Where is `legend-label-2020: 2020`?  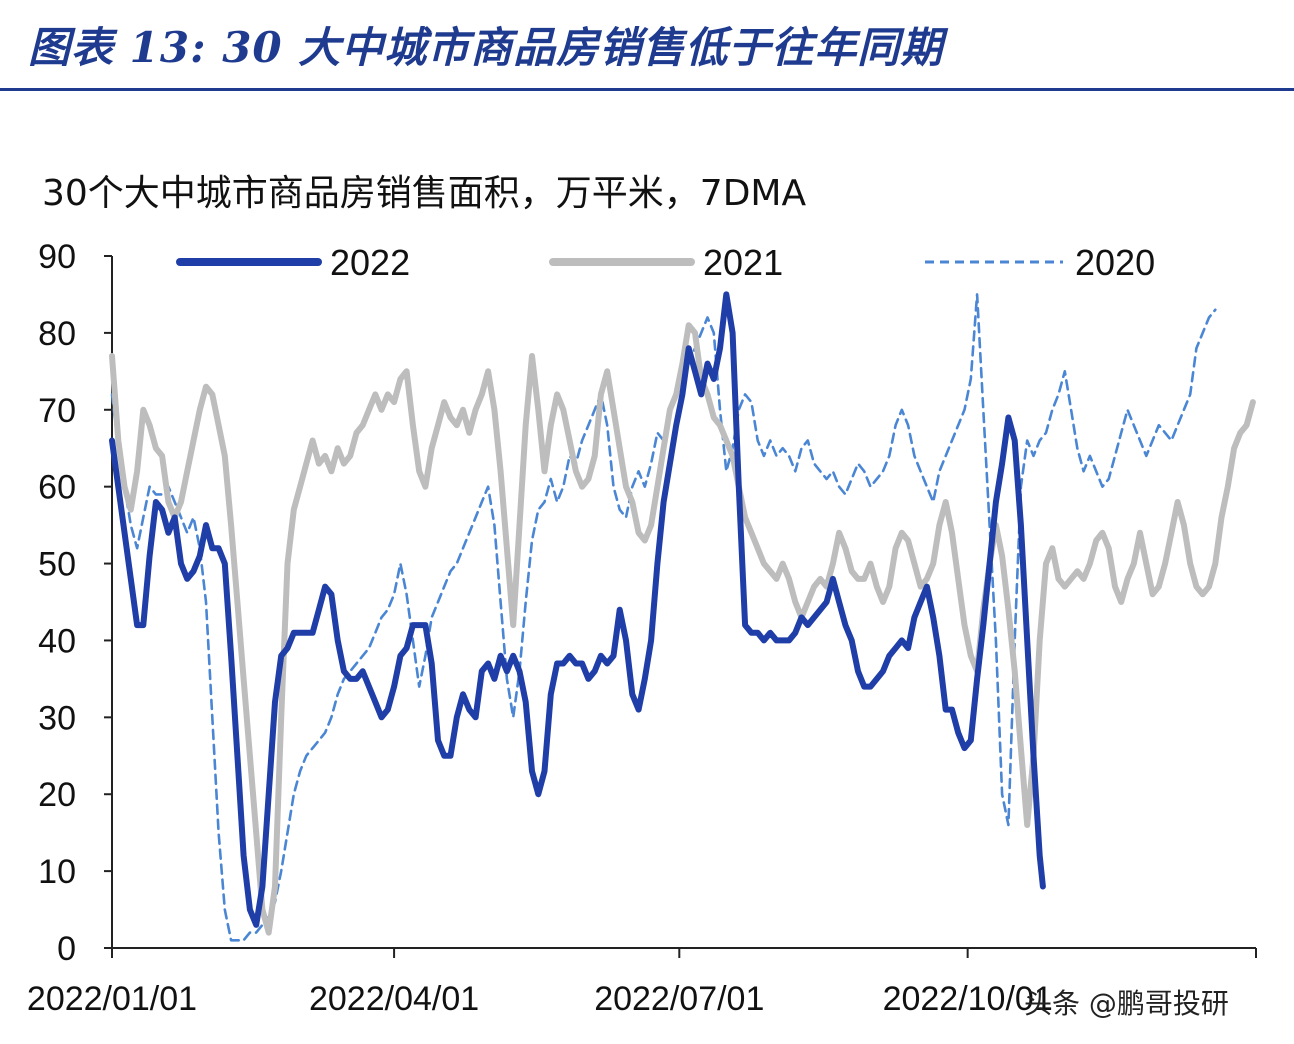
legend-label-2020: 2020 is located at coordinates (1115, 262).